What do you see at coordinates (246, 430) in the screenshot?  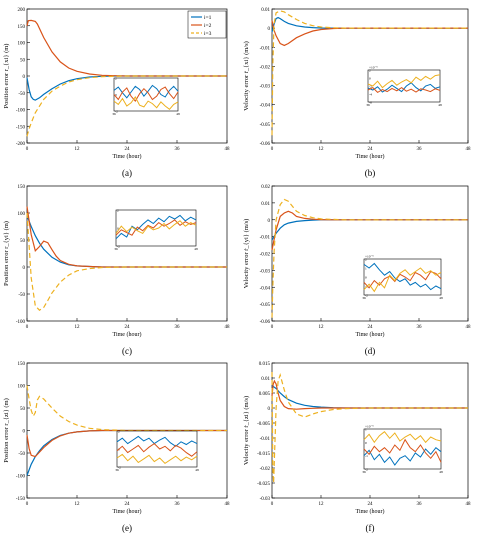 I see `y-axis-label: Velocity error ṙ_{zi} (m/s)` at bounding box center [246, 430].